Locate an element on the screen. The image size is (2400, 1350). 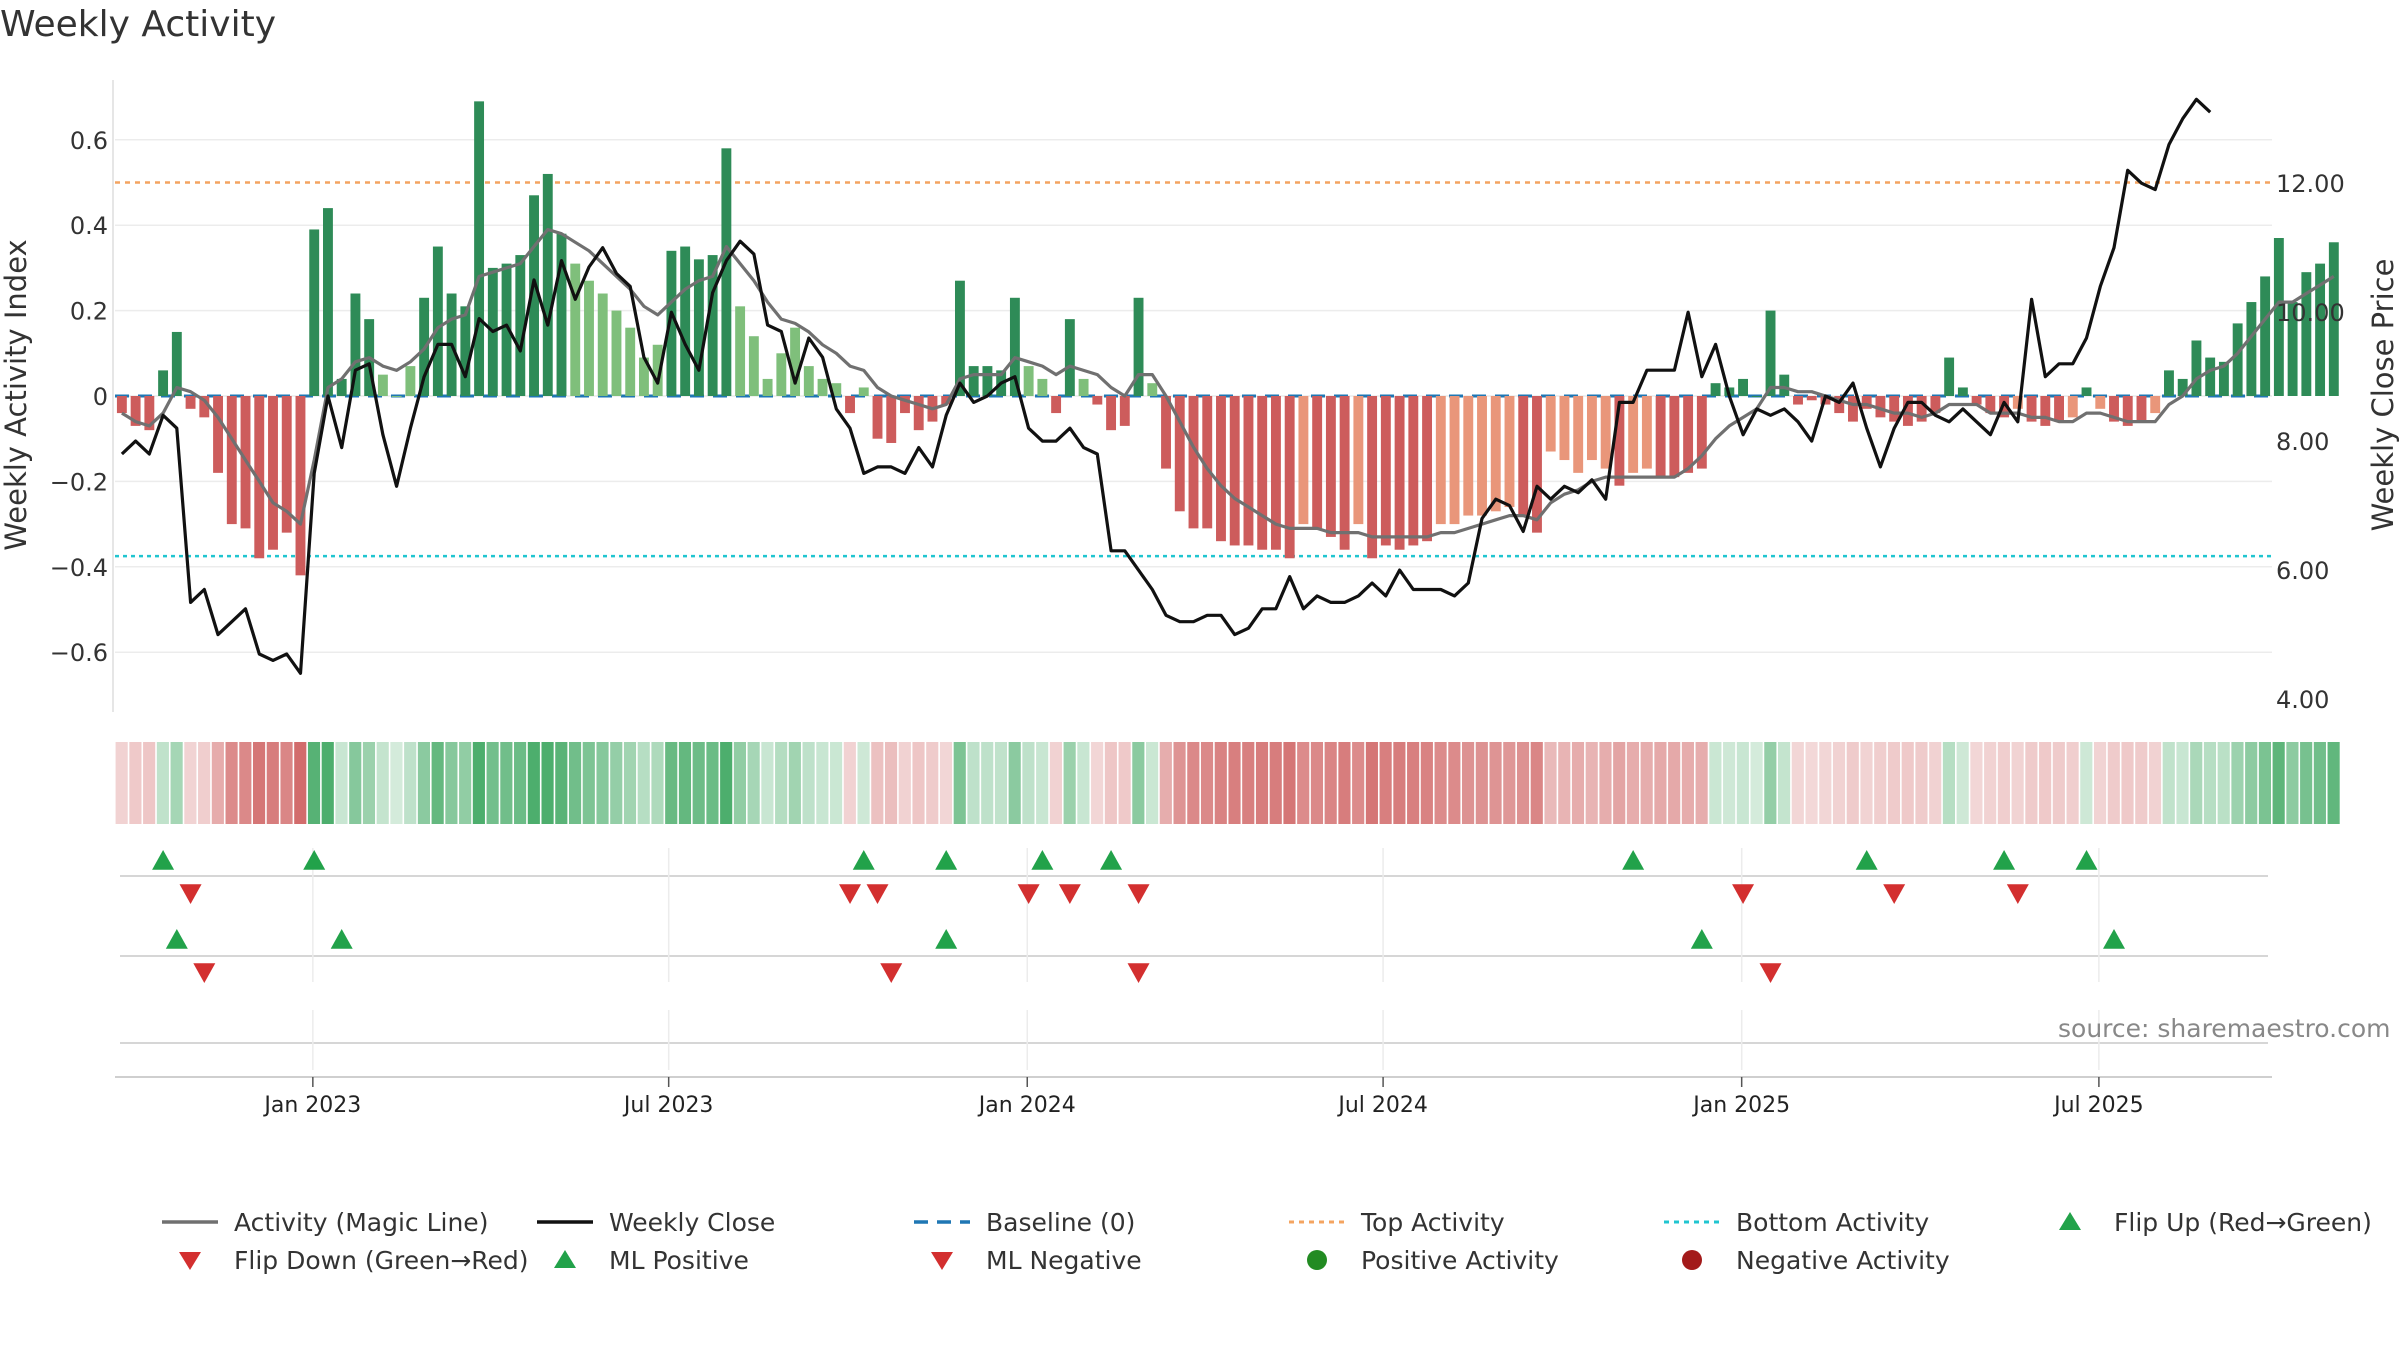
legend-item: Activity (Magic Line) is located at coordinates (324, 1222).